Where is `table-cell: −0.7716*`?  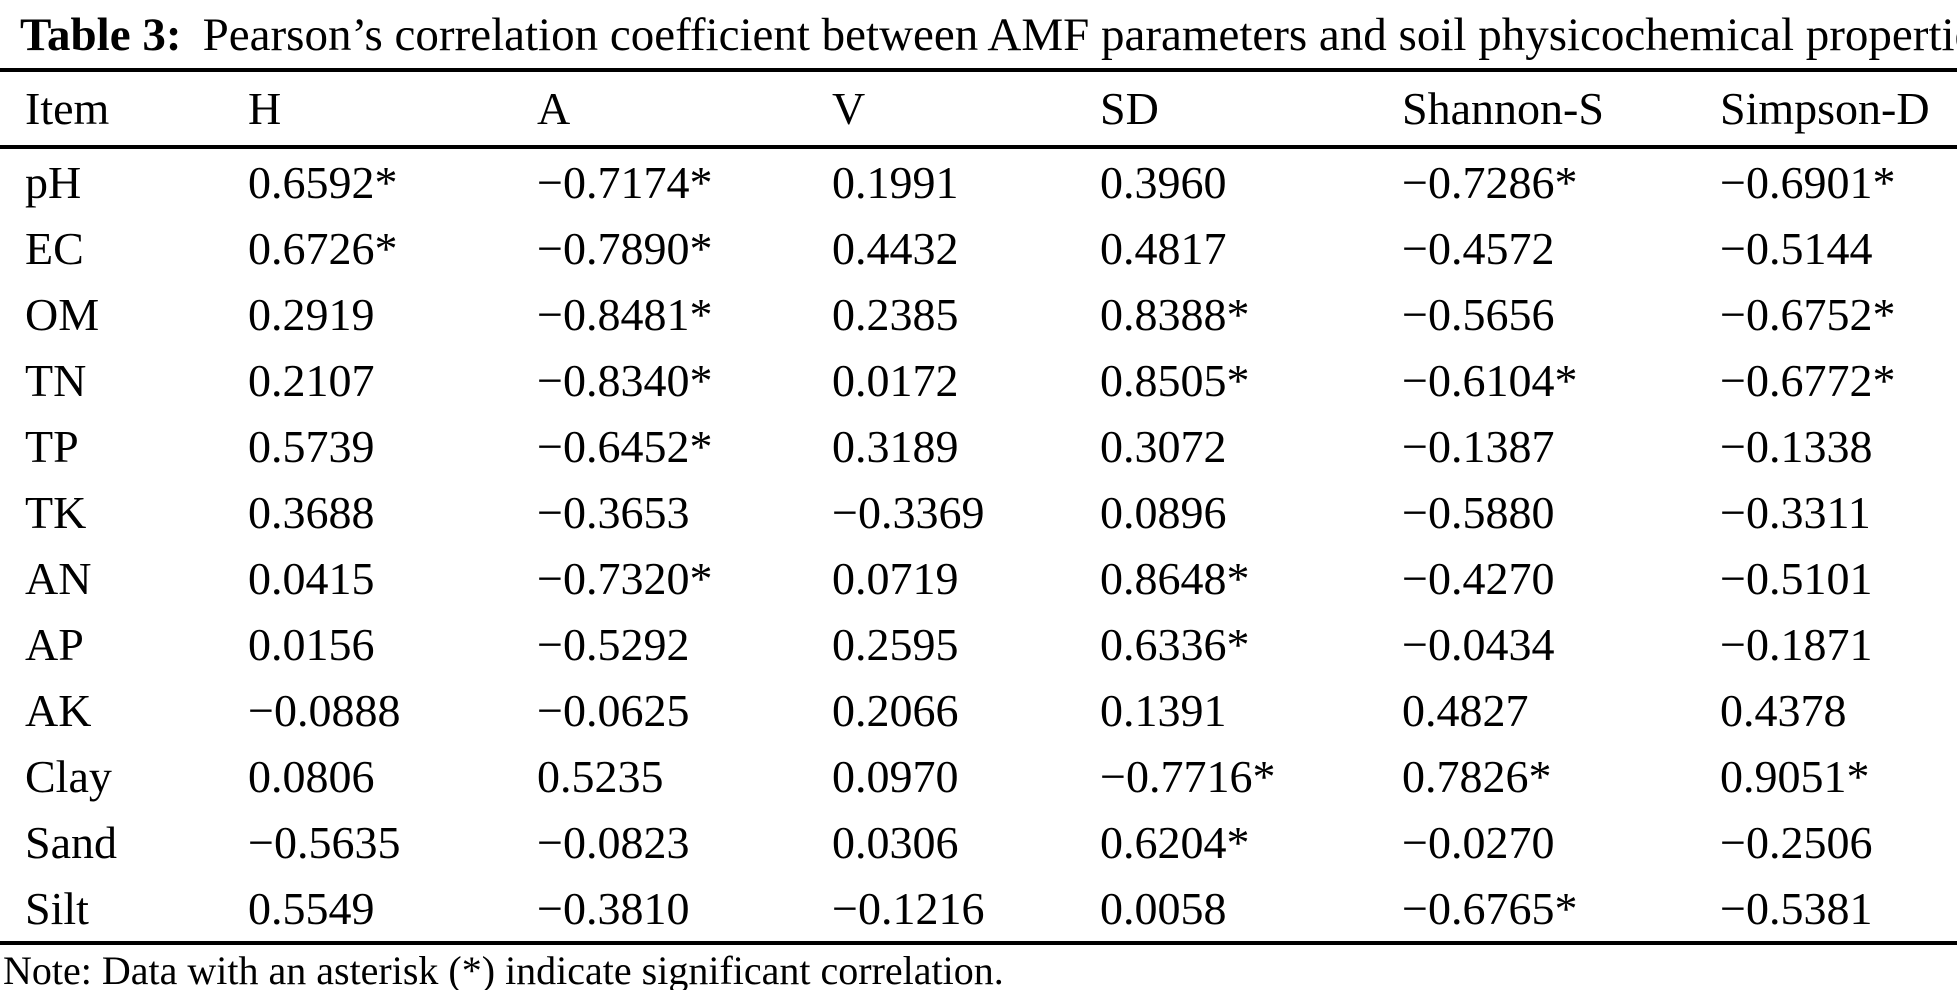 table-cell: −0.7716* is located at coordinates (1188, 776).